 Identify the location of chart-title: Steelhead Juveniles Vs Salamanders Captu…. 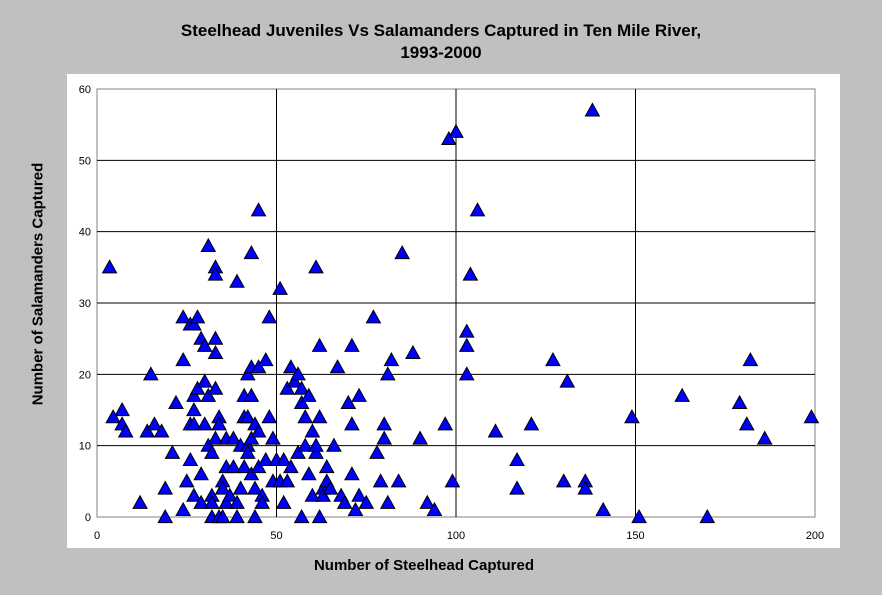
(441, 30).